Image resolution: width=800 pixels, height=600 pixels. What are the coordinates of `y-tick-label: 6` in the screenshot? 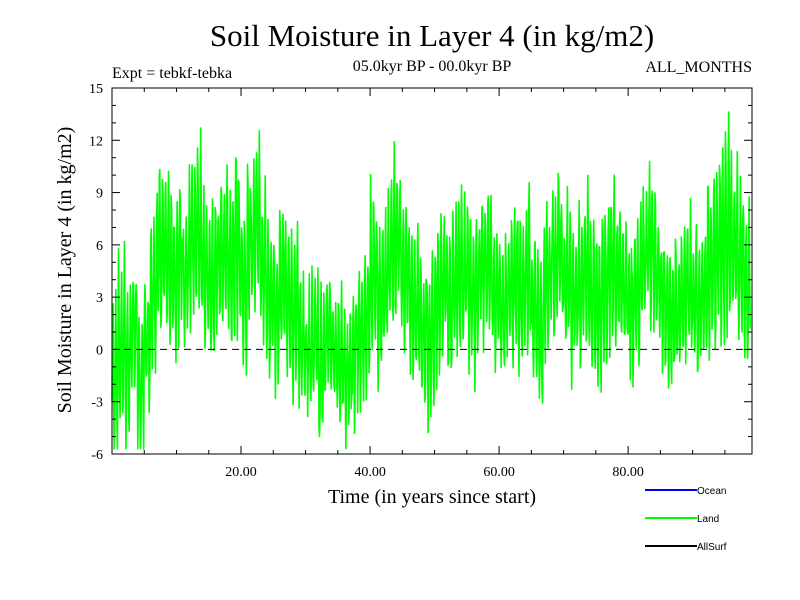 It's located at (99, 246).